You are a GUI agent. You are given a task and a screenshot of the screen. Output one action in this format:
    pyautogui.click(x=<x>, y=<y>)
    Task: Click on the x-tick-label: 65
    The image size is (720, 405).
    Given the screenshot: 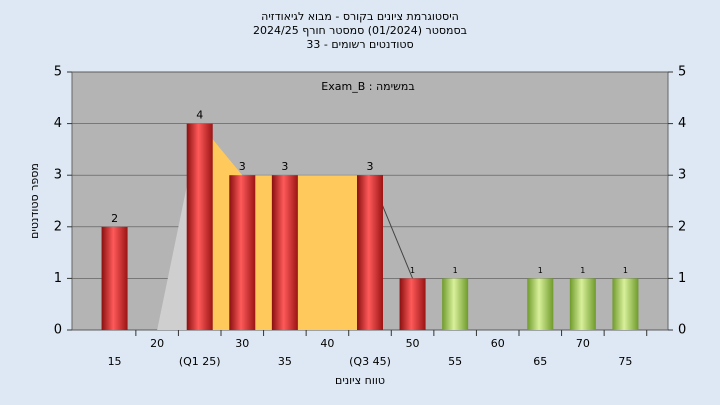 What is the action you would take?
    pyautogui.click(x=540, y=361)
    